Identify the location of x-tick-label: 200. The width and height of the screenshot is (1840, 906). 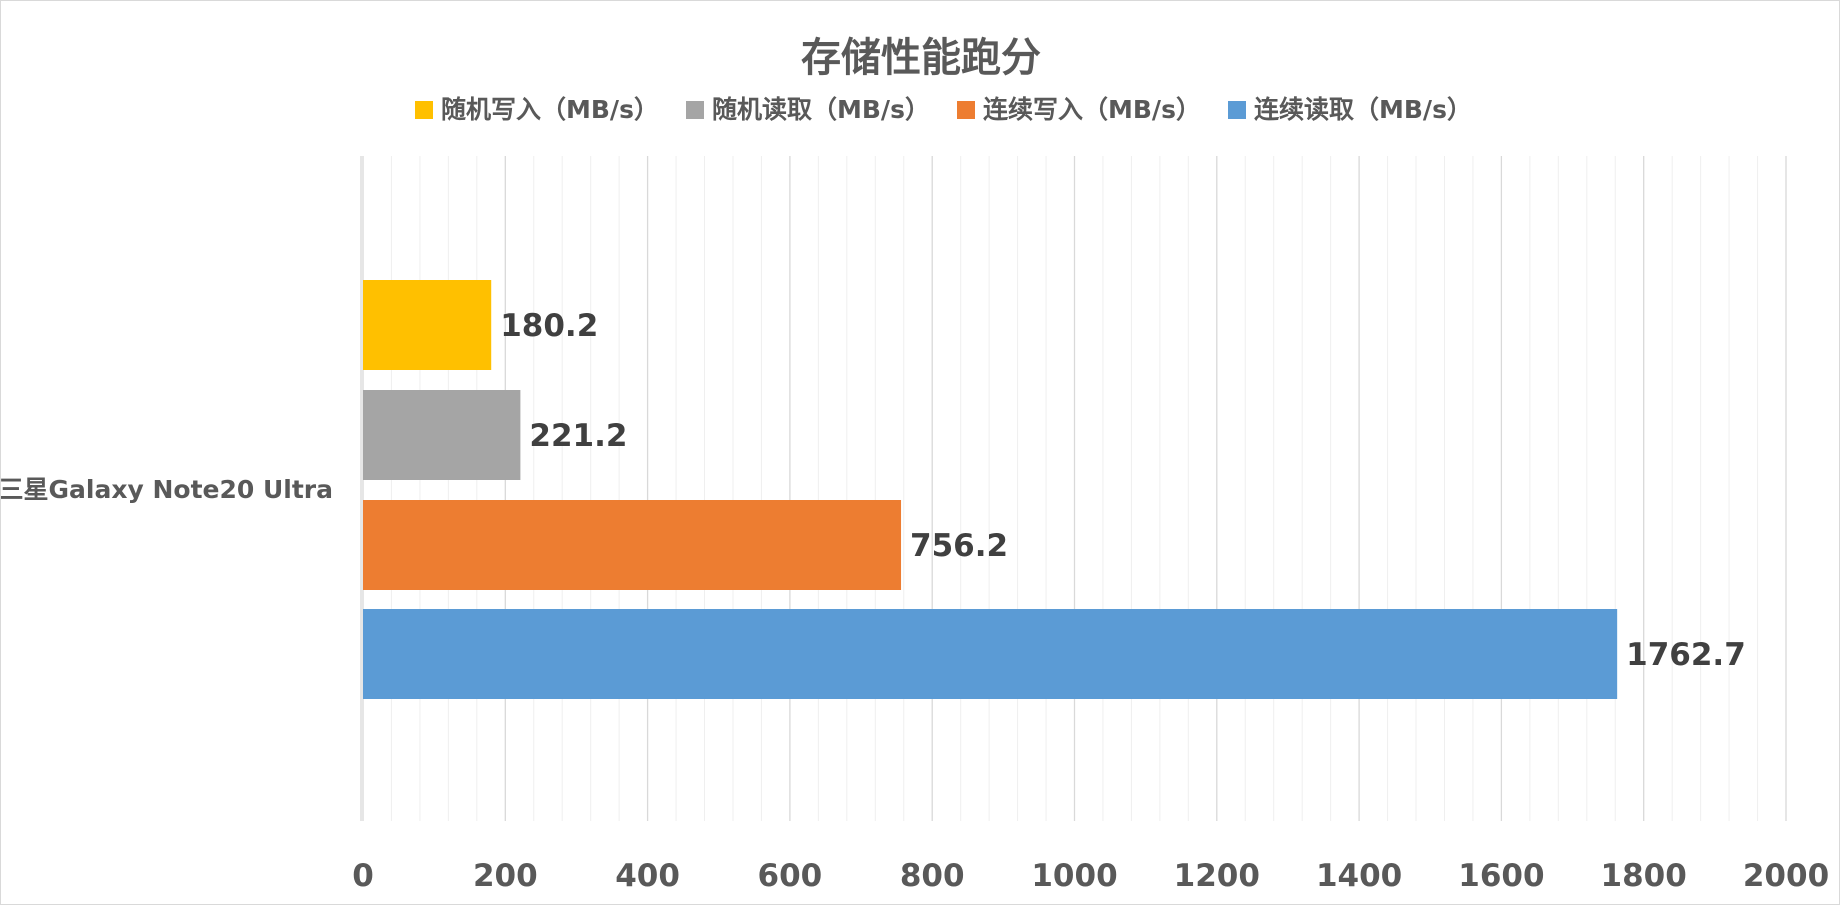
(505, 876).